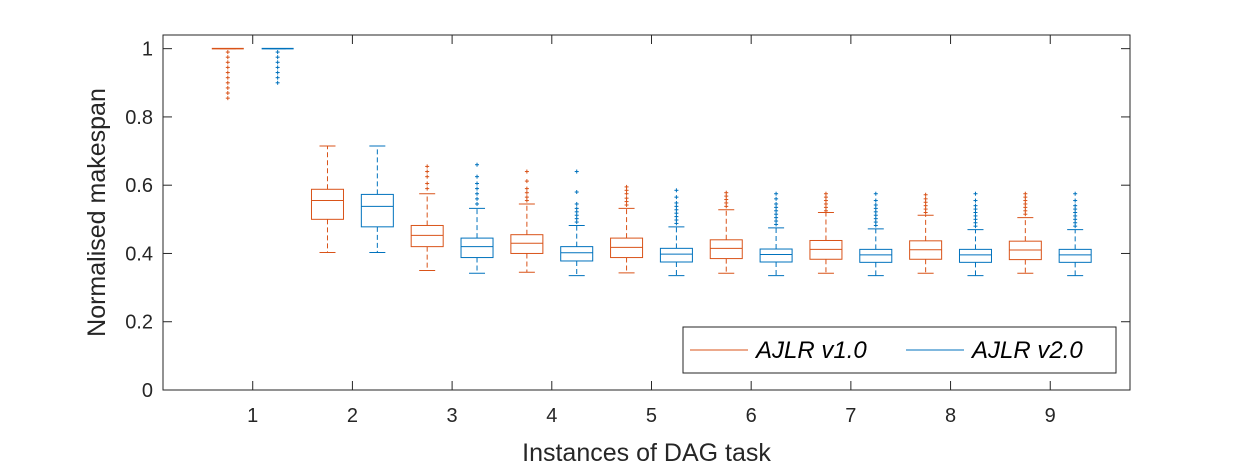 This screenshot has height=469, width=1250. What do you see at coordinates (97, 212) in the screenshot?
I see `y-axis-title: Normalised makespan` at bounding box center [97, 212].